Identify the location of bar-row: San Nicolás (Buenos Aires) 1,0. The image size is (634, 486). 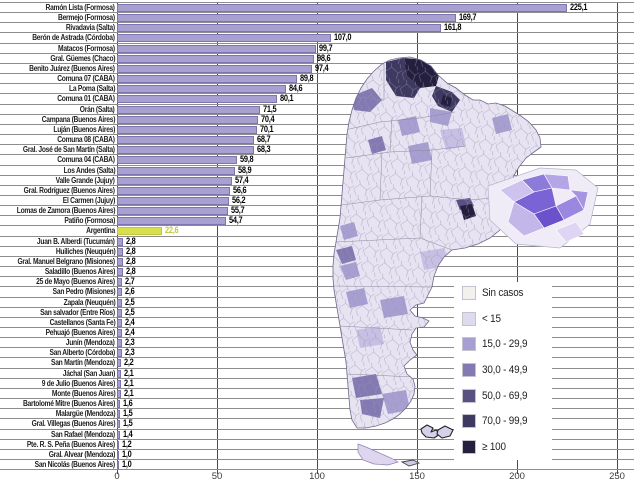
(317, 465).